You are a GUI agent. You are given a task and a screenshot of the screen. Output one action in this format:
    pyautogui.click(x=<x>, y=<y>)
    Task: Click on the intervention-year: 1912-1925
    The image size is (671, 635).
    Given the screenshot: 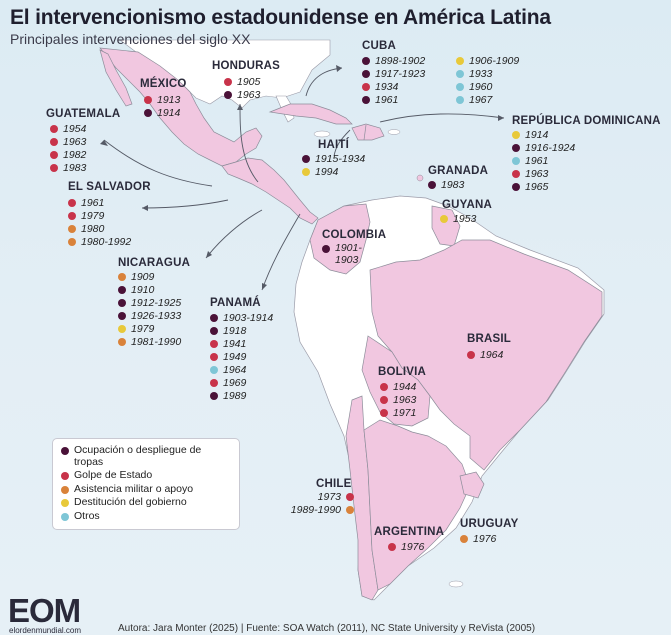 What is the action you would take?
    pyautogui.click(x=156, y=302)
    